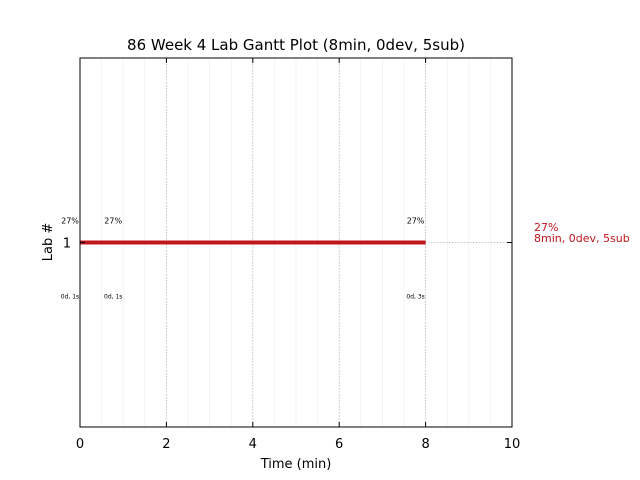 This screenshot has width=640, height=480. I want to click on x-tick-label: 10, so click(512, 444).